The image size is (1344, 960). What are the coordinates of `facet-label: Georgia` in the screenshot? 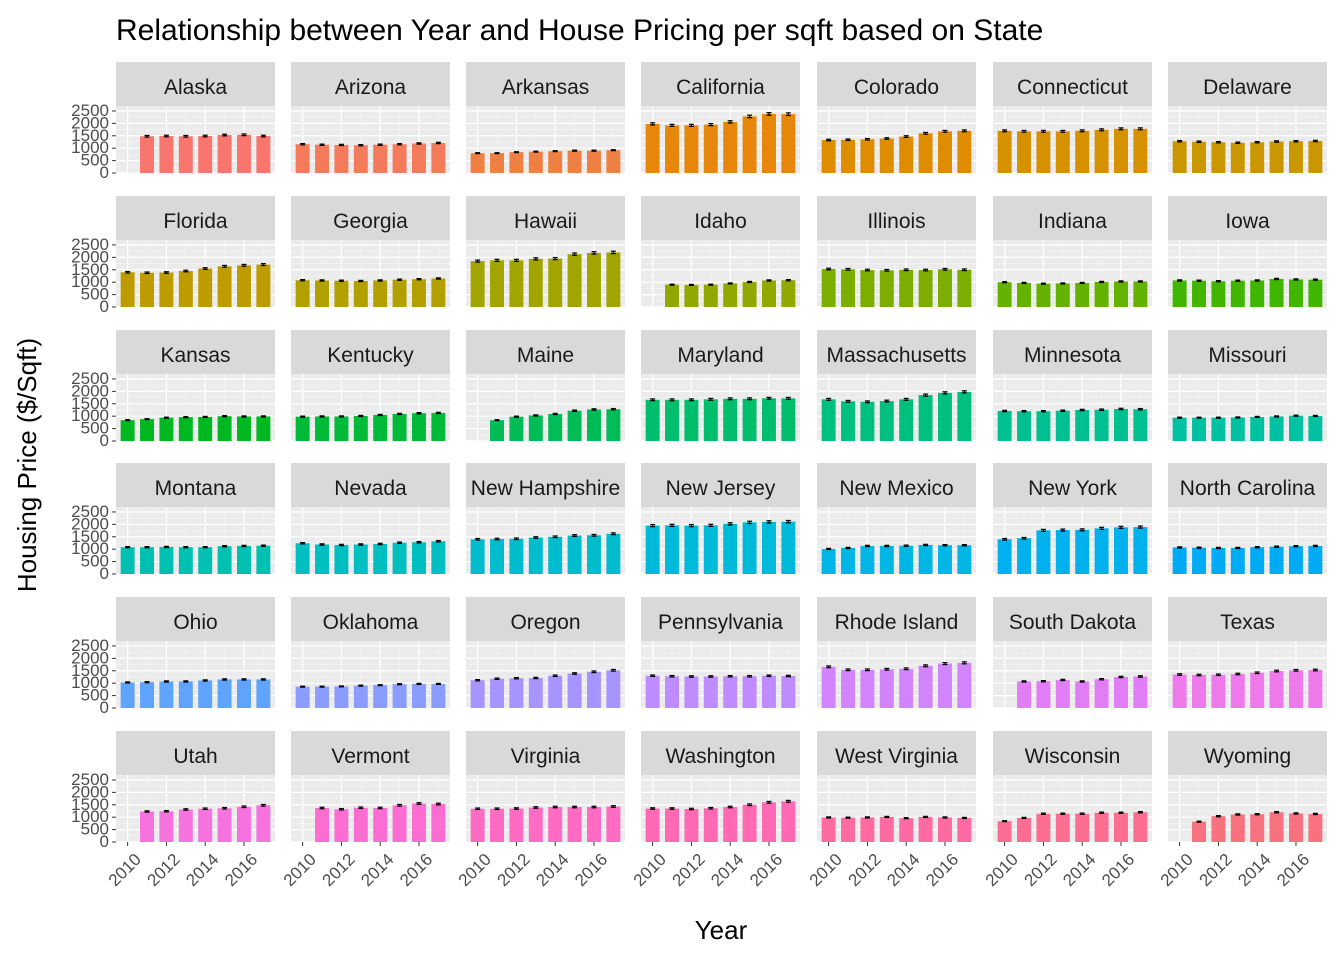 It's located at (370, 221).